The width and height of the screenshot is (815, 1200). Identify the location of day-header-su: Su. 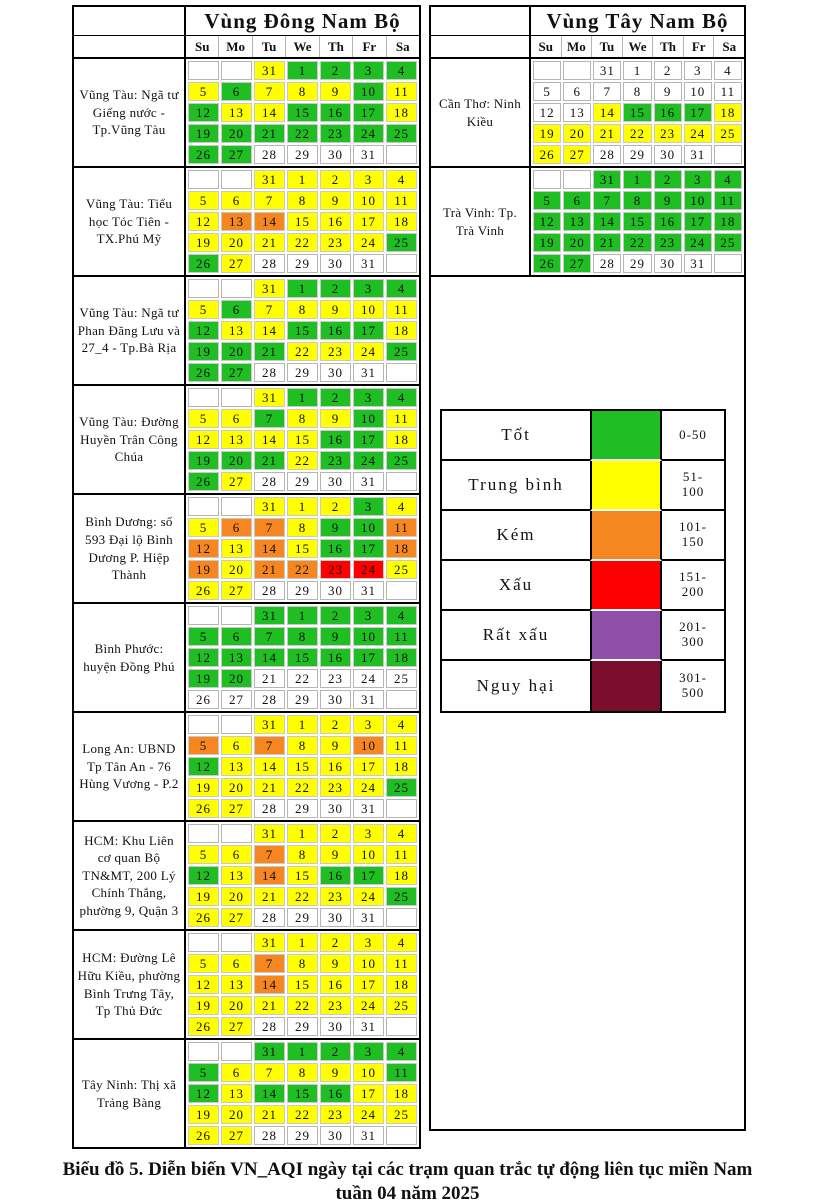
(546, 46).